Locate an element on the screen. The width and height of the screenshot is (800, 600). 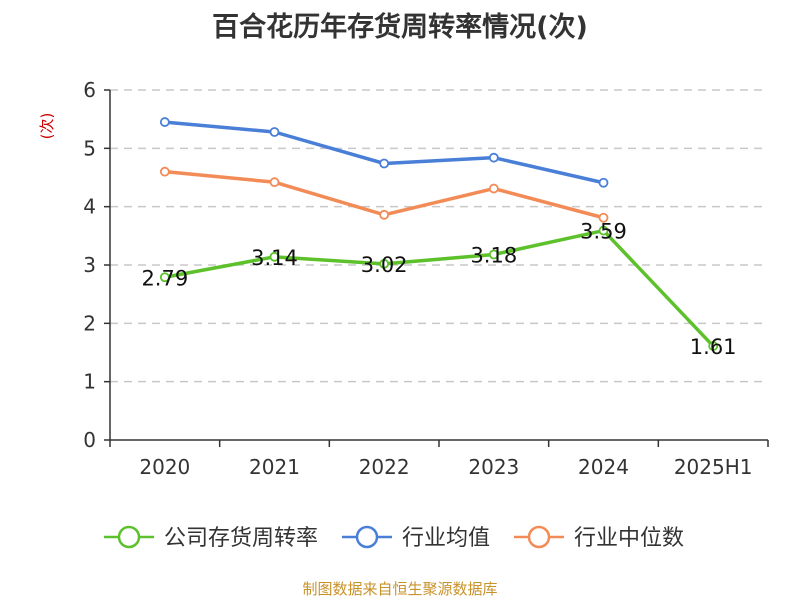
source-note: 制图数据来自恒生聚源数据库 is located at coordinates (399, 589).